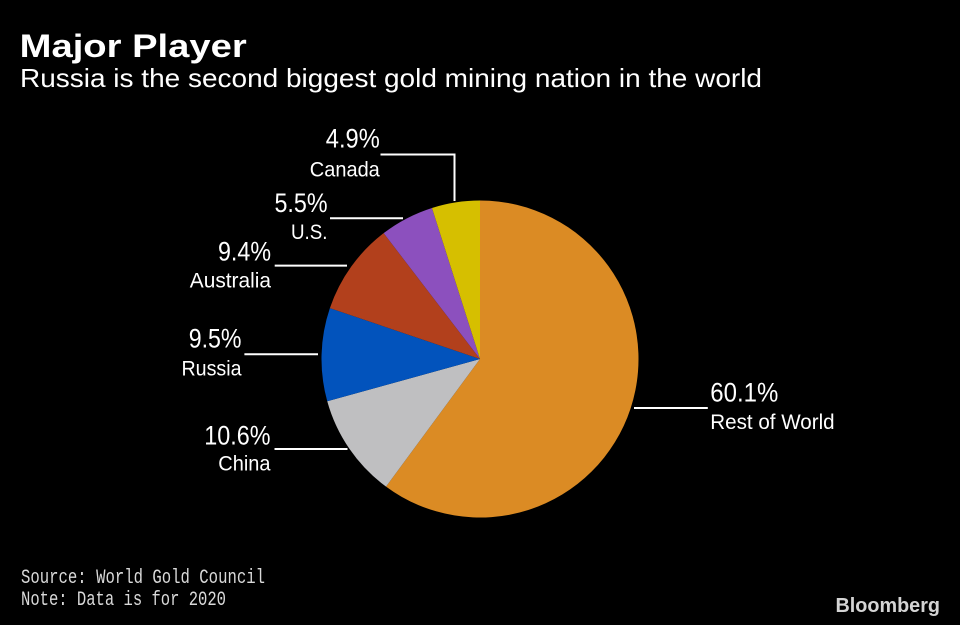 Image resolution: width=960 pixels, height=625 pixels. What do you see at coordinates (143, 578) in the screenshot?
I see `svg-text: Source: World Gold Council` at bounding box center [143, 578].